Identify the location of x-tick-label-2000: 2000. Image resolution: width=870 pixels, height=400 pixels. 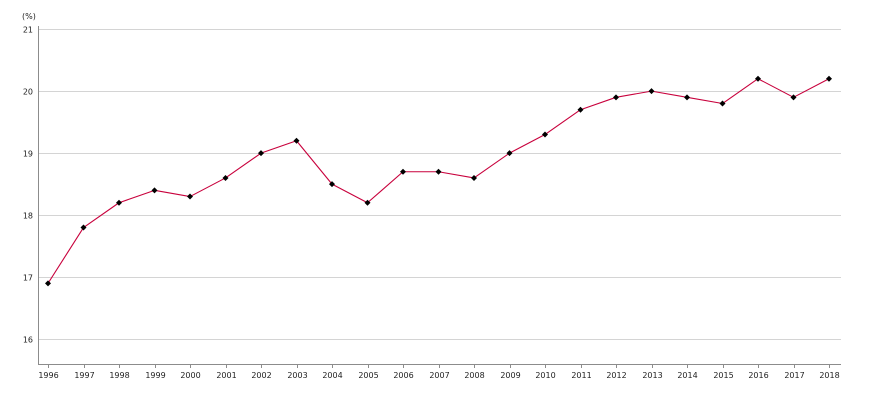
(190, 375).